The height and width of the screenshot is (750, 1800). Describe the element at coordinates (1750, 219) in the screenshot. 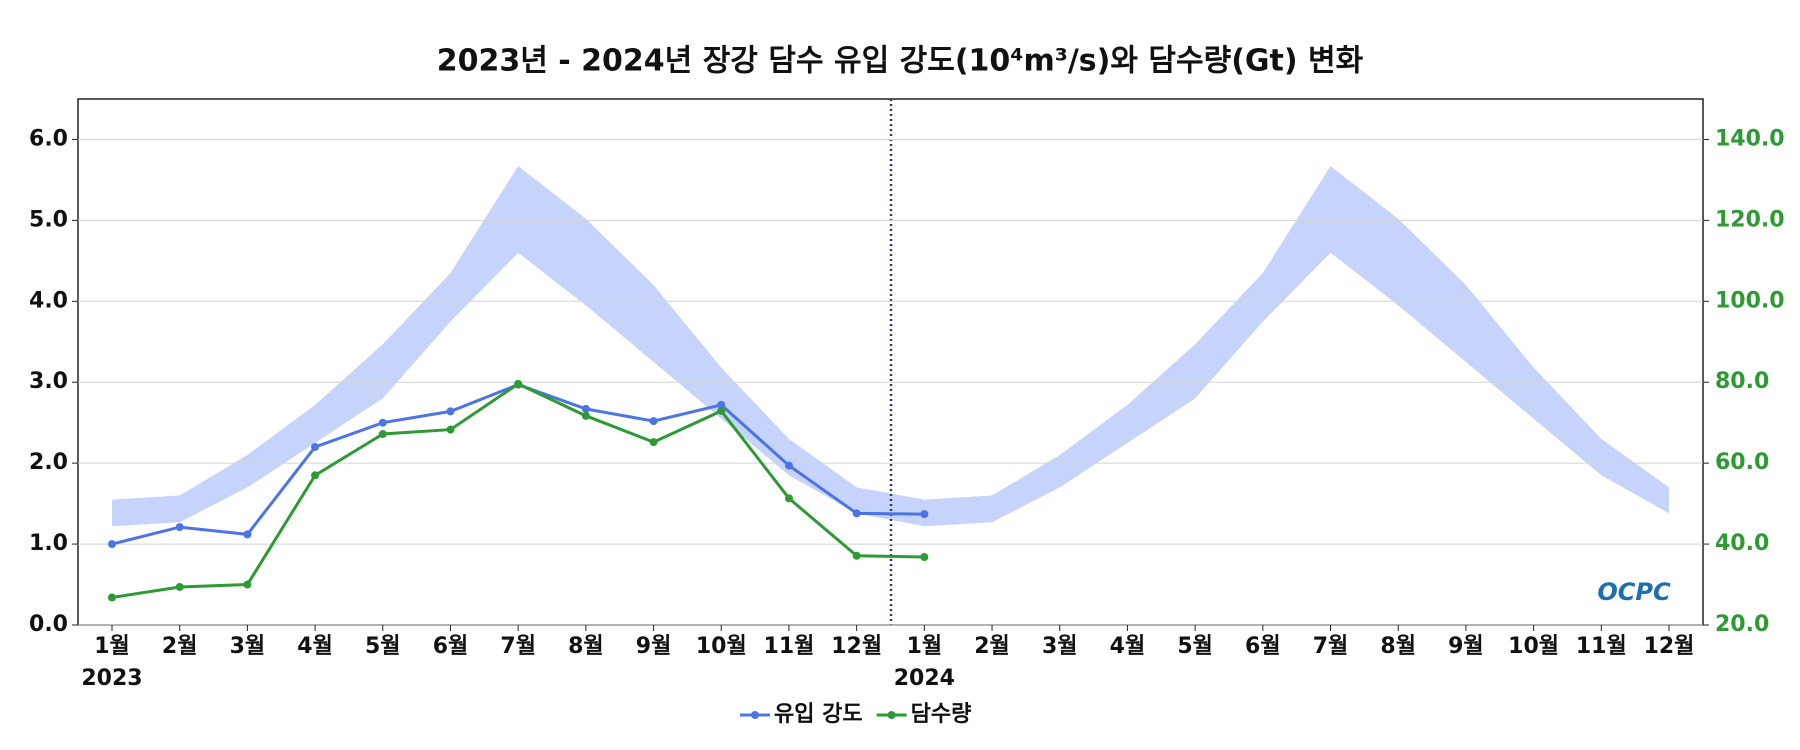

I see `y2-tick-label: 120.0` at that location.